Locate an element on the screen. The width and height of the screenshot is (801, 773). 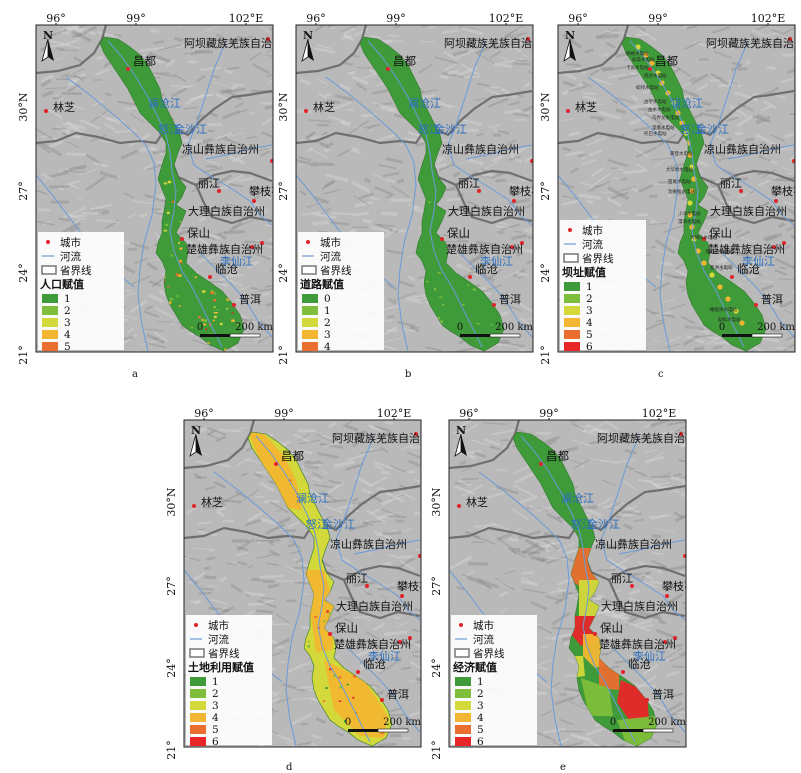
city-label-changdu: 昌都 is located at coordinates (292, 456).